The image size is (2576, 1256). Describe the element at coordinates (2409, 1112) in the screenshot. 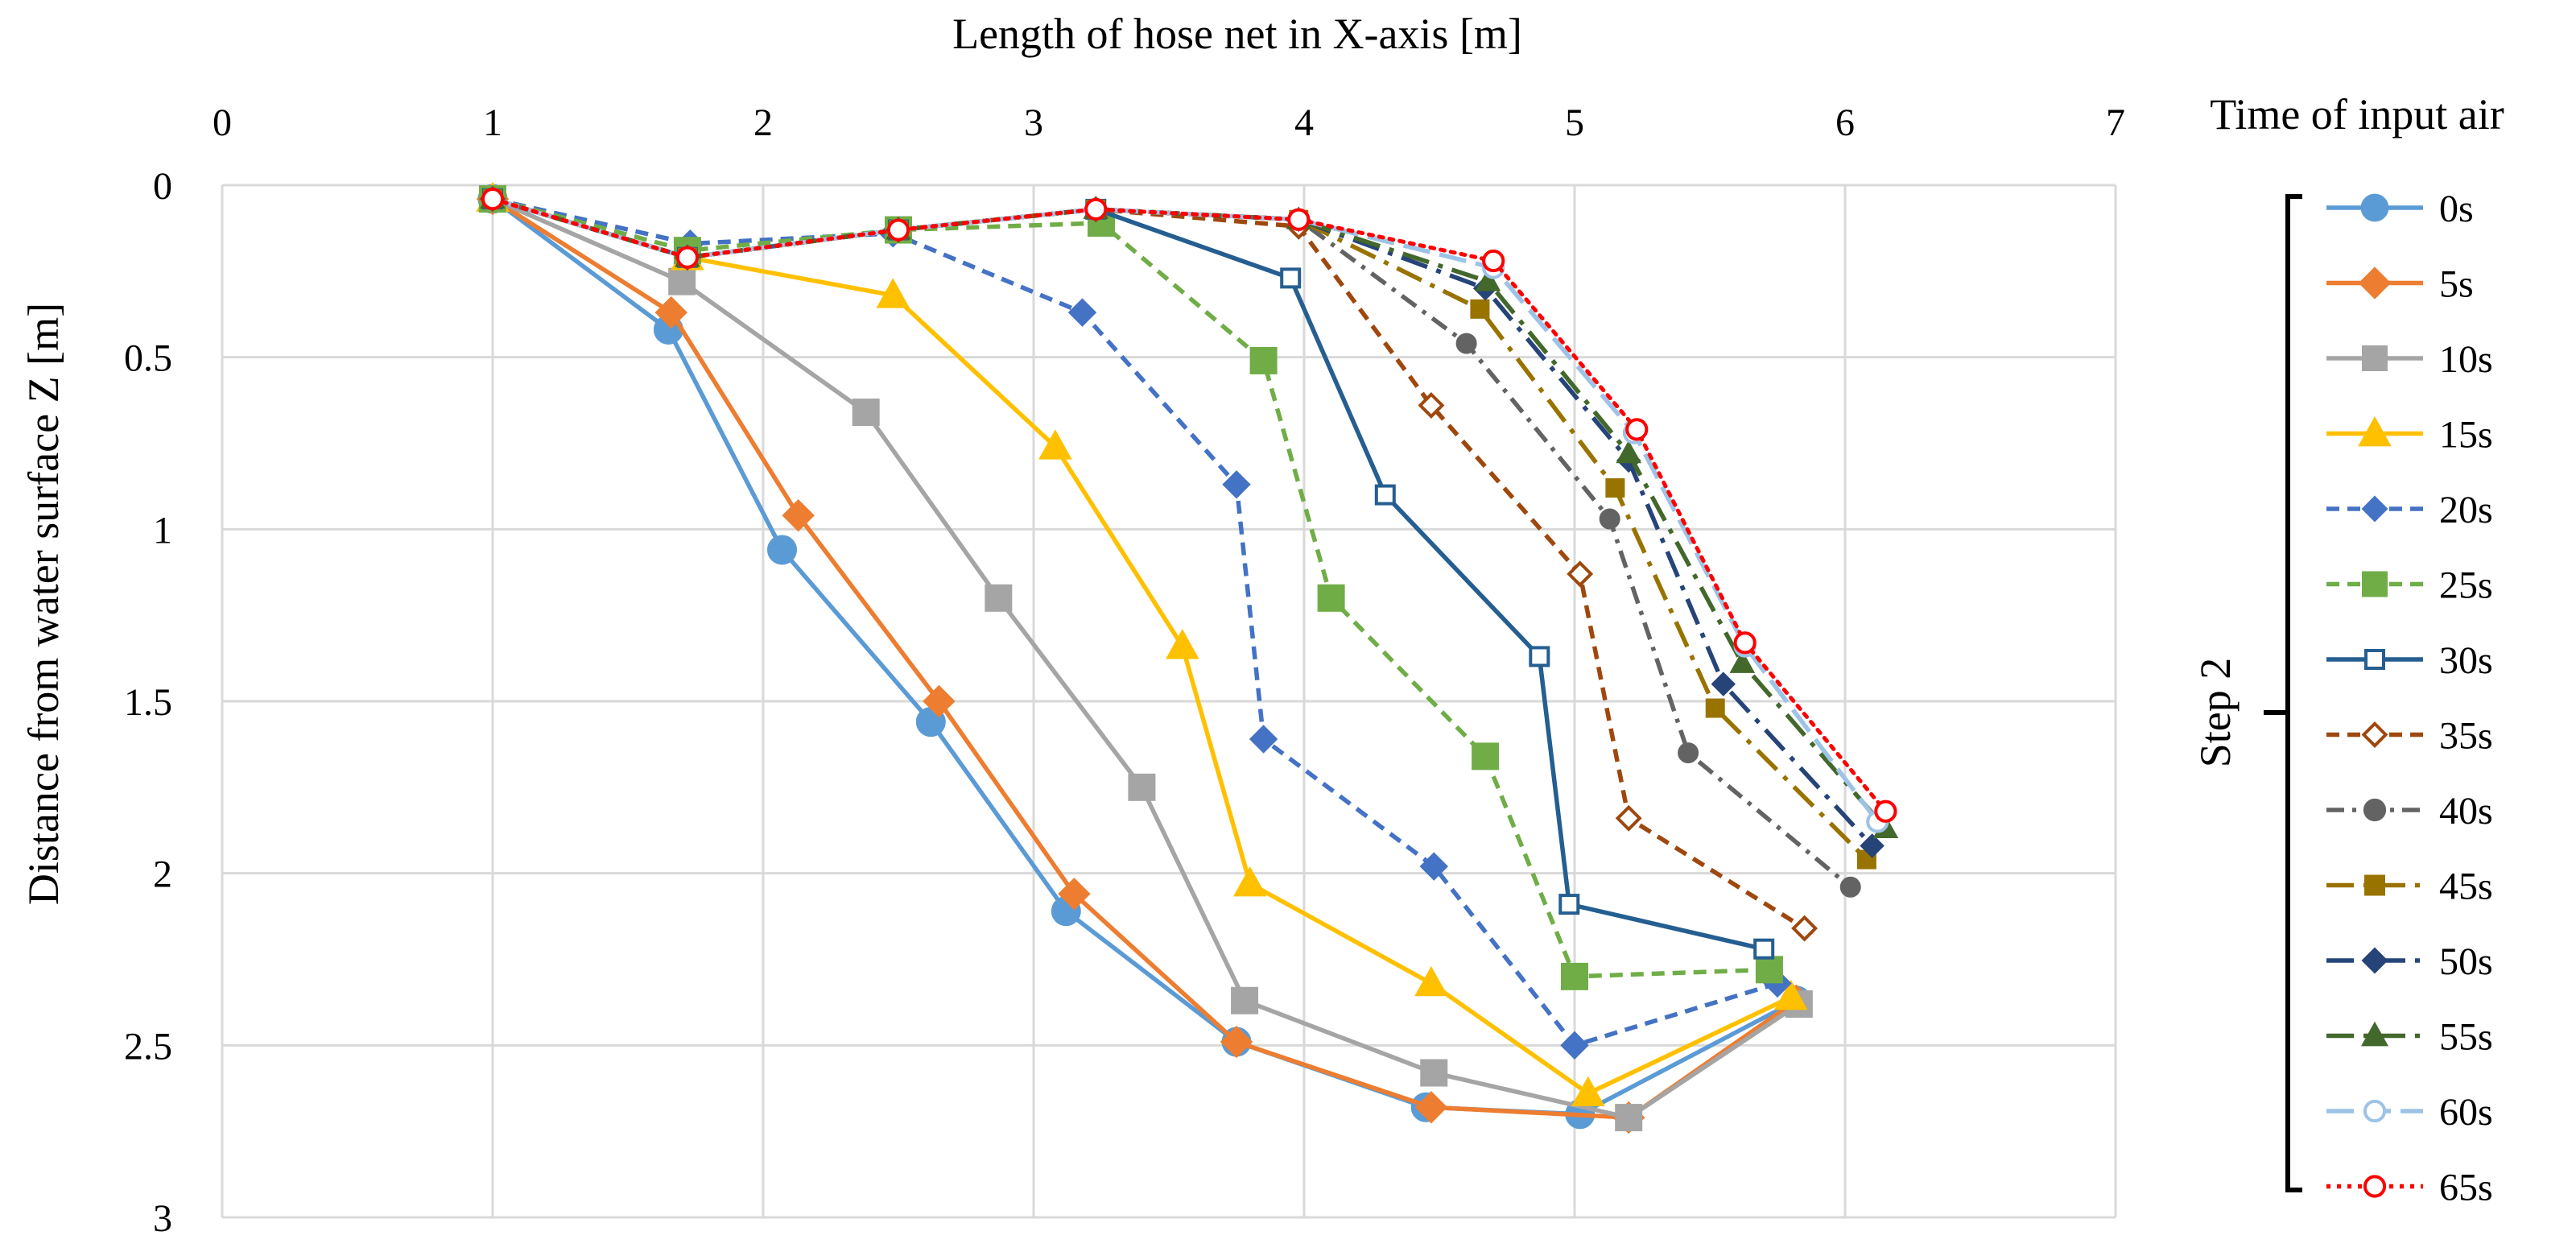

I see `legend-item-60s: 60s` at that location.